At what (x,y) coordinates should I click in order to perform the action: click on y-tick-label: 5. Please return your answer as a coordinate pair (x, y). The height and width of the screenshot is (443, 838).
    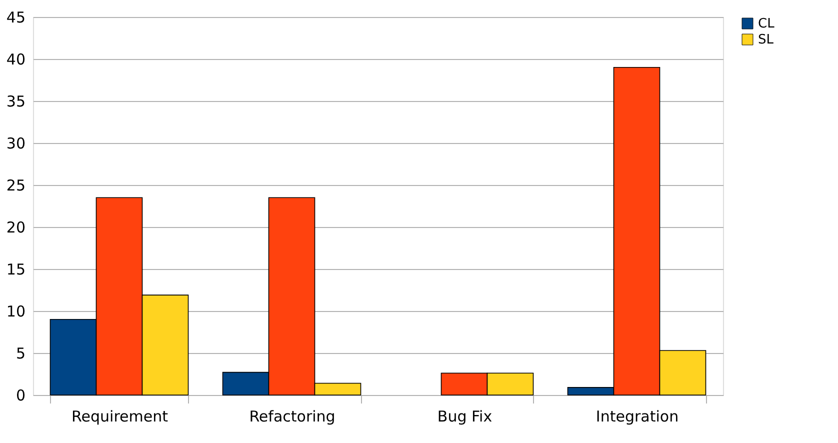
    Looking at the image, I should click on (21, 353).